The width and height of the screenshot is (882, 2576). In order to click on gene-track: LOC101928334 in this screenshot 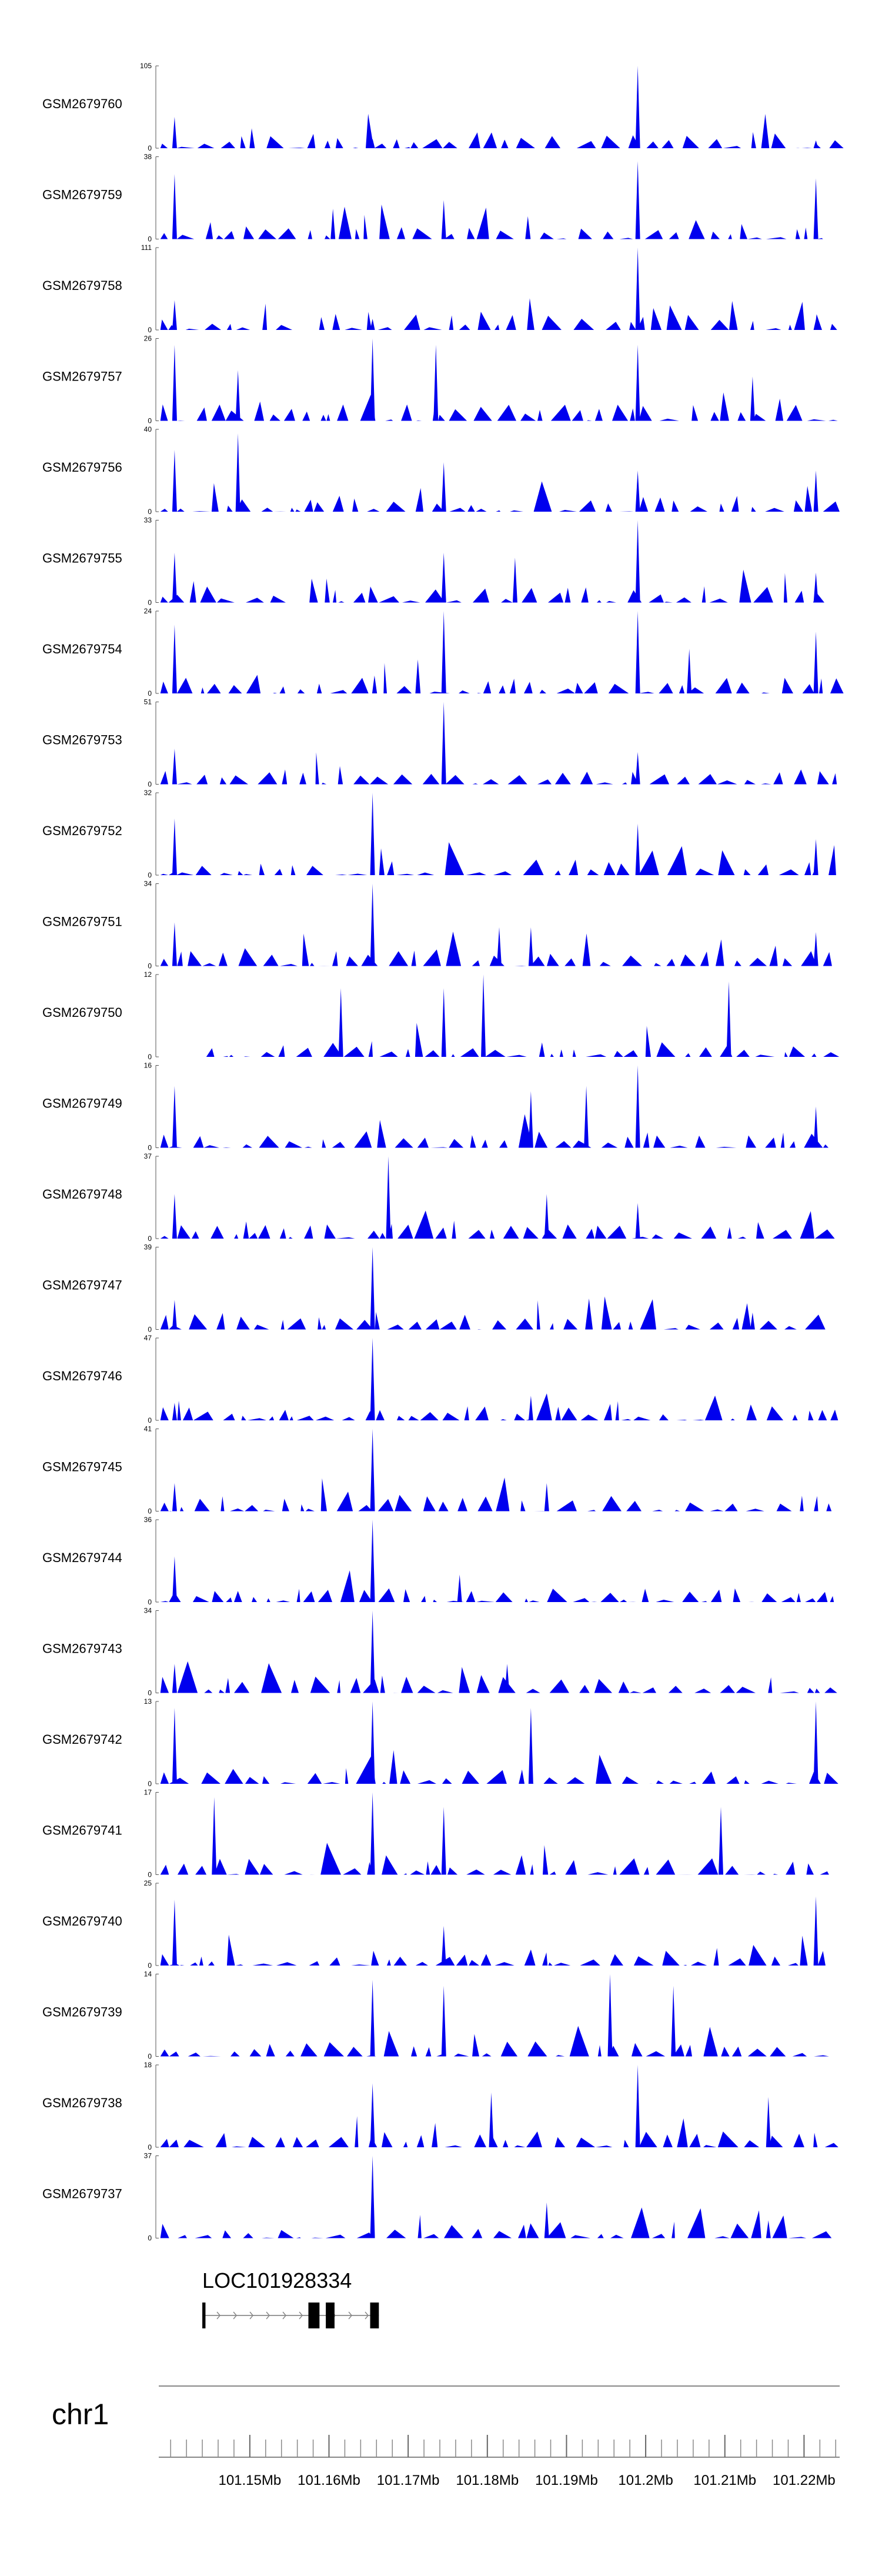, I will do `click(290, 2298)`.